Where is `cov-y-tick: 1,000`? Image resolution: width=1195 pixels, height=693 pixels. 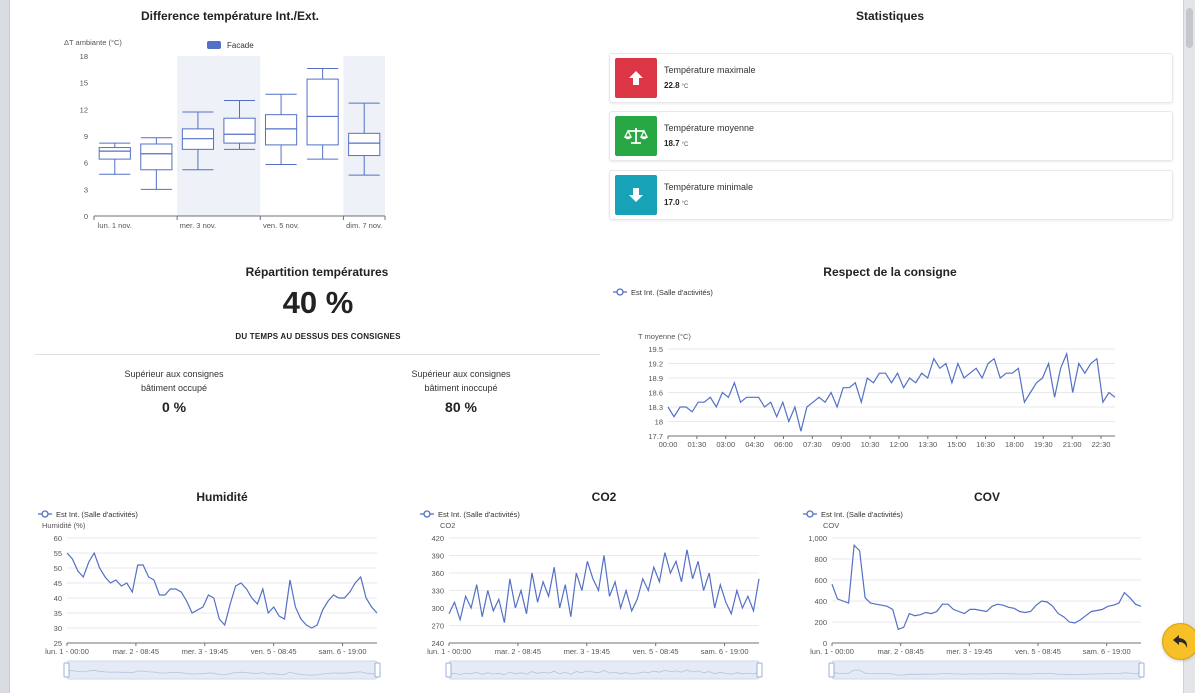
cov-y-tick: 1,000 is located at coordinates (817, 538).